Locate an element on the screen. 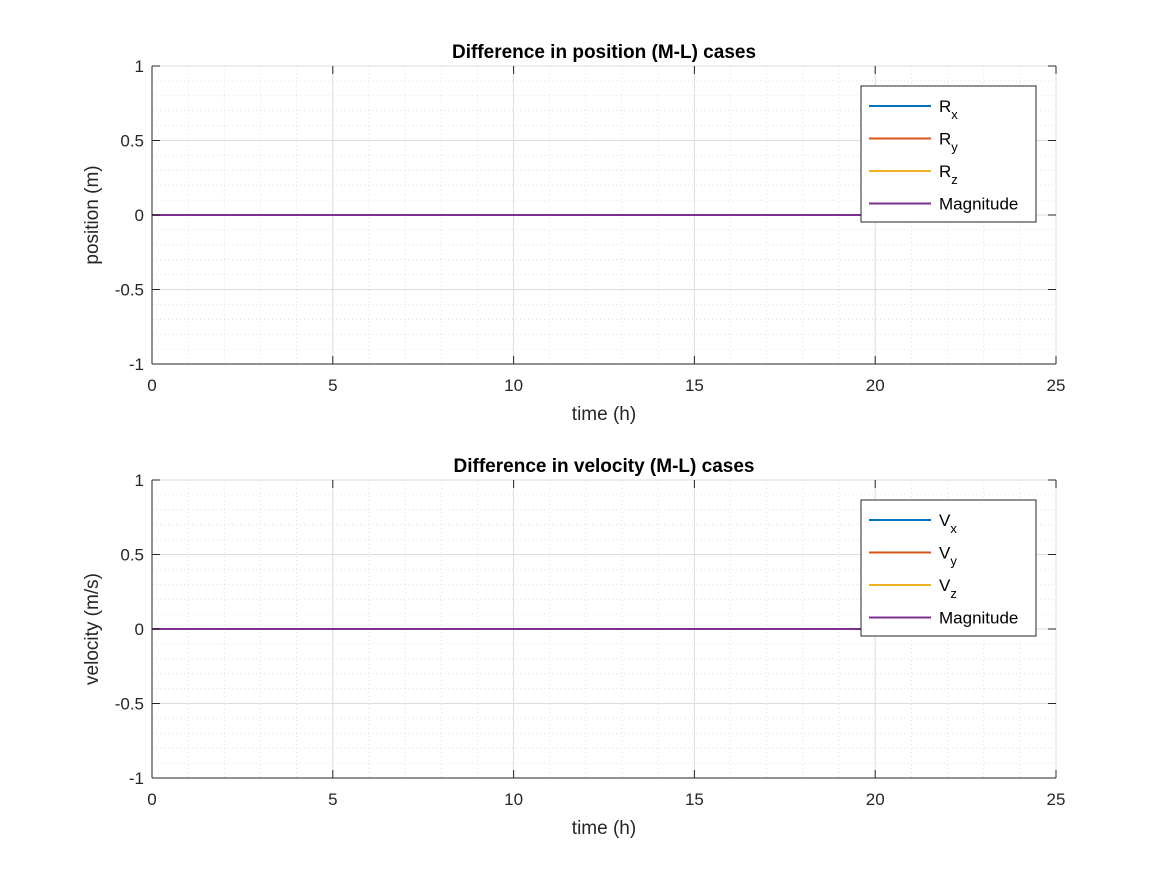 The image size is (1167, 875). velocity-plot-legend-entry: Vx is located at coordinates (948, 523).